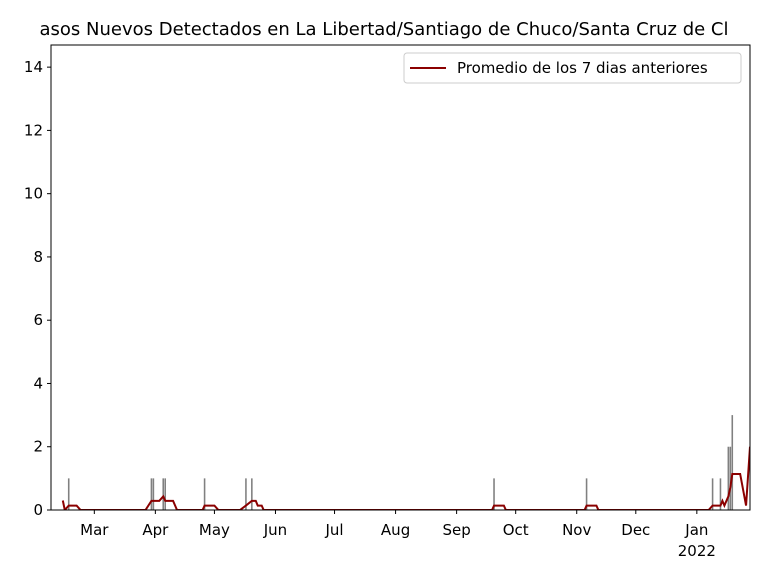 The image size is (768, 576). Describe the element at coordinates (38, 447) in the screenshot. I see `y-tick-label: 2` at that location.